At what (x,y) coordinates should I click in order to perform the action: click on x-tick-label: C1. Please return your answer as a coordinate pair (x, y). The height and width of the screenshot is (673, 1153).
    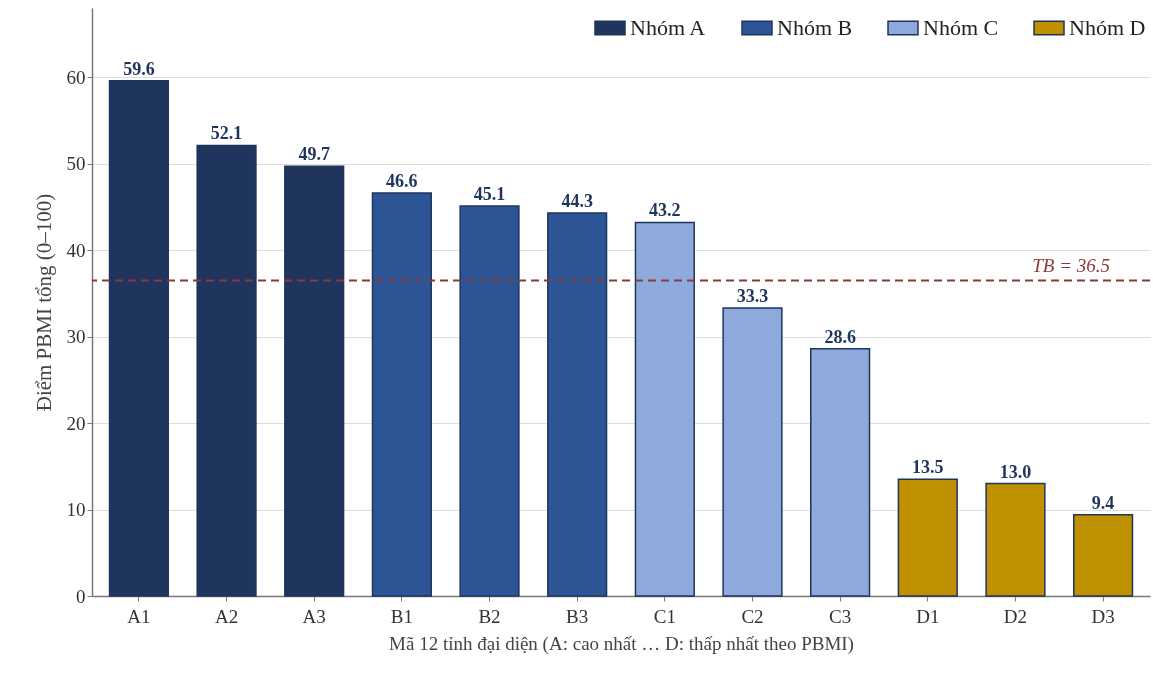
    Looking at the image, I should click on (664, 616).